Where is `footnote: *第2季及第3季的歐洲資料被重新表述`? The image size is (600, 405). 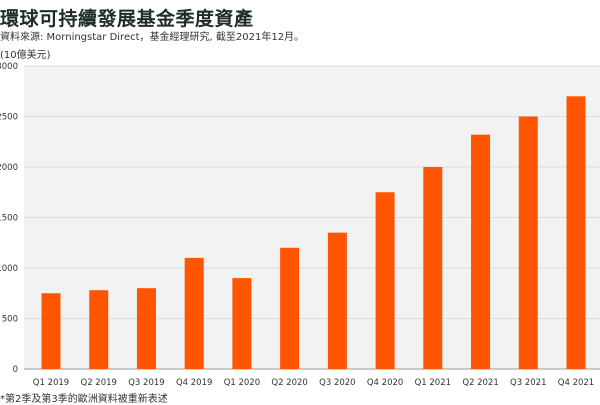
footnote: *第2季及第3季的歐洲資料被重新表述 is located at coordinates (84, 399).